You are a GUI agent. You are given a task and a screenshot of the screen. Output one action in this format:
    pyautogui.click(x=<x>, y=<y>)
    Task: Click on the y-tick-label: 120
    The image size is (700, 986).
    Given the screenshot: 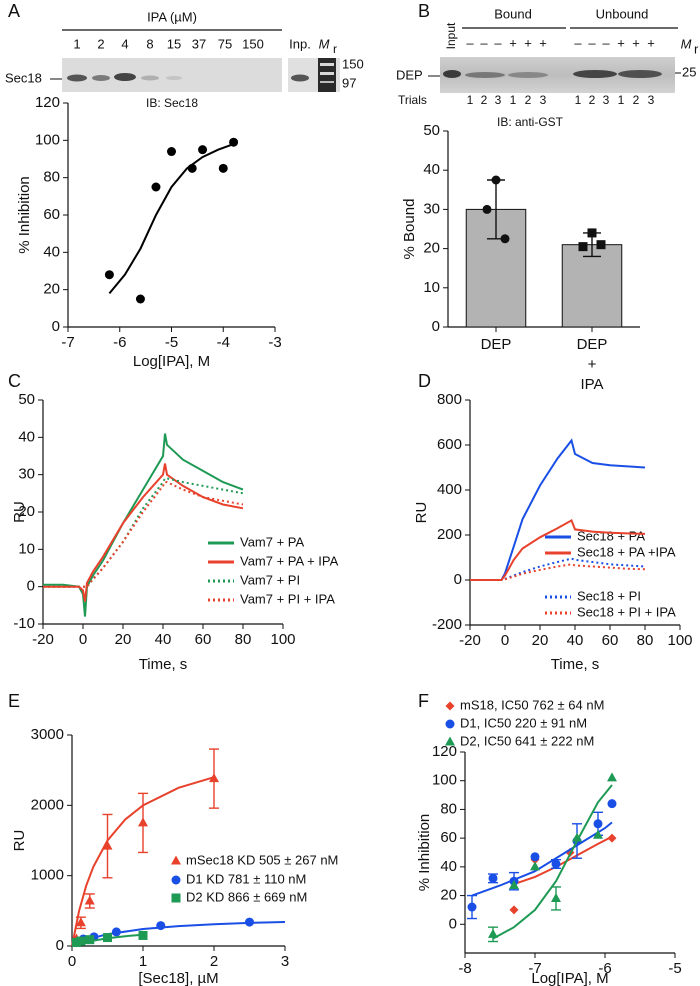 What is the action you would take?
    pyautogui.click(x=444, y=751)
    